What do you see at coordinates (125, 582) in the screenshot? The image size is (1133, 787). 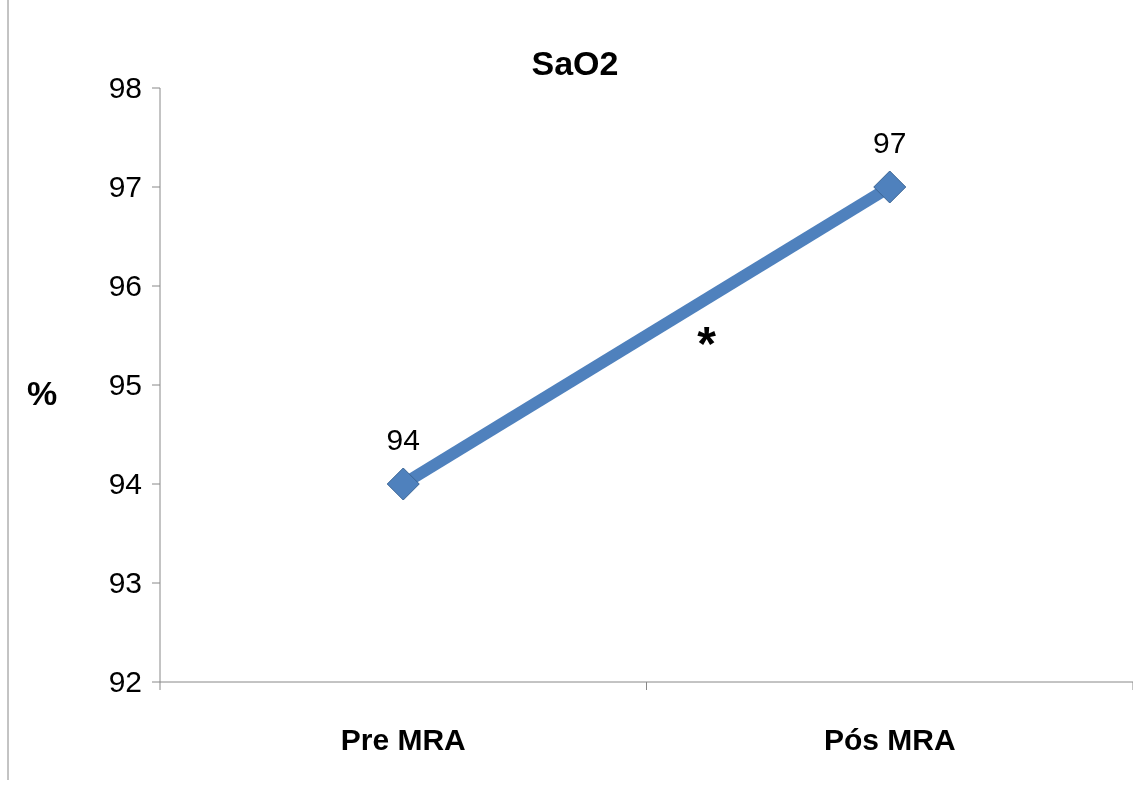 I see `y-tick-label: 93` at bounding box center [125, 582].